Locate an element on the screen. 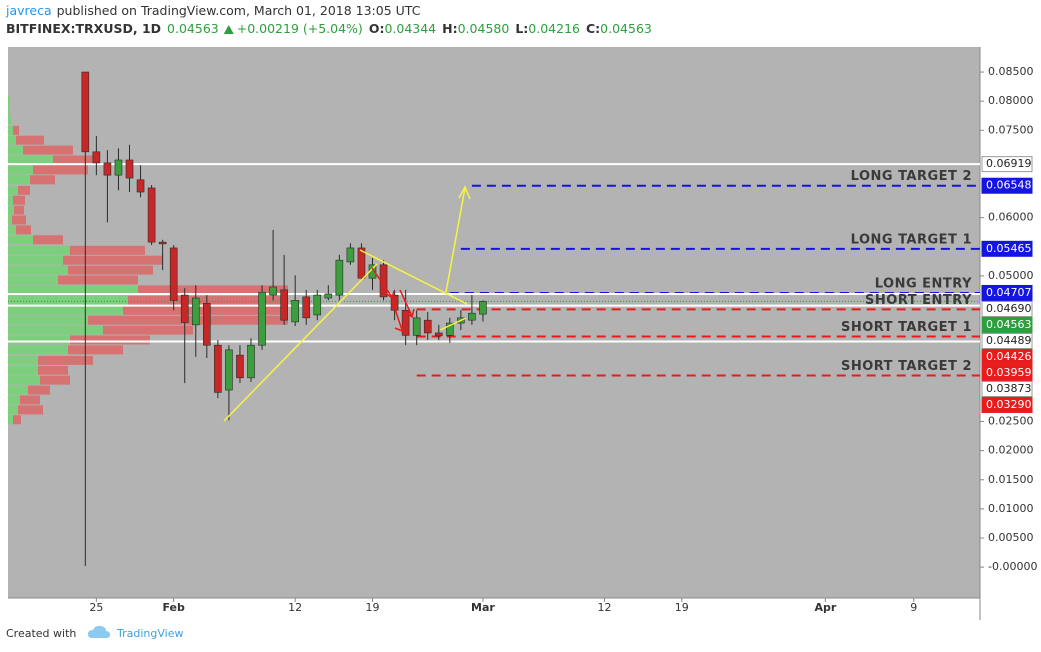 The width and height of the screenshot is (1041, 652). y-tick-label: -0.00000 is located at coordinates (1012, 566).